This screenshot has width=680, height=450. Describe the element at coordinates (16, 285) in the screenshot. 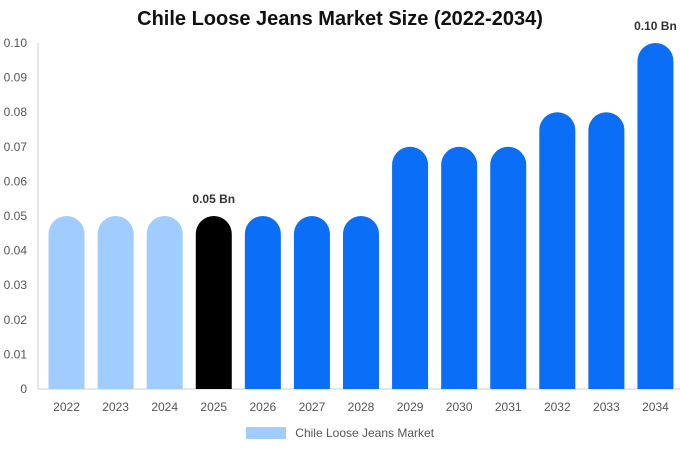

I see `y-tick-label: 0.03` at that location.